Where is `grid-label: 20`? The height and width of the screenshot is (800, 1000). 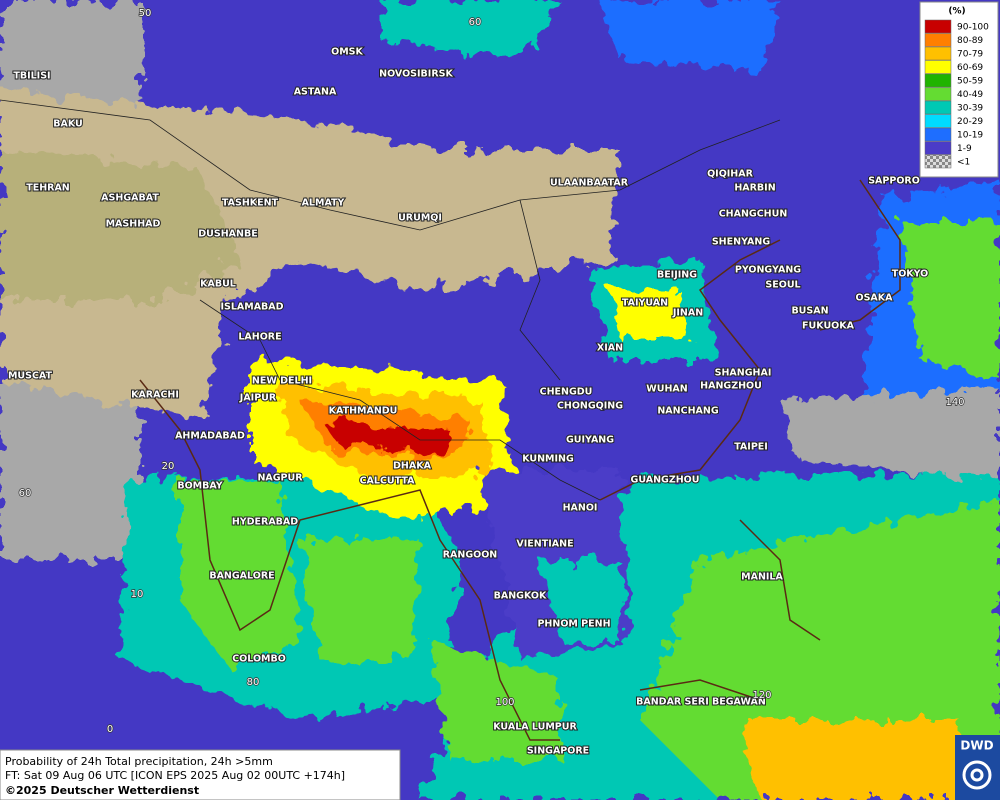 grid-label: 20 is located at coordinates (168, 466).